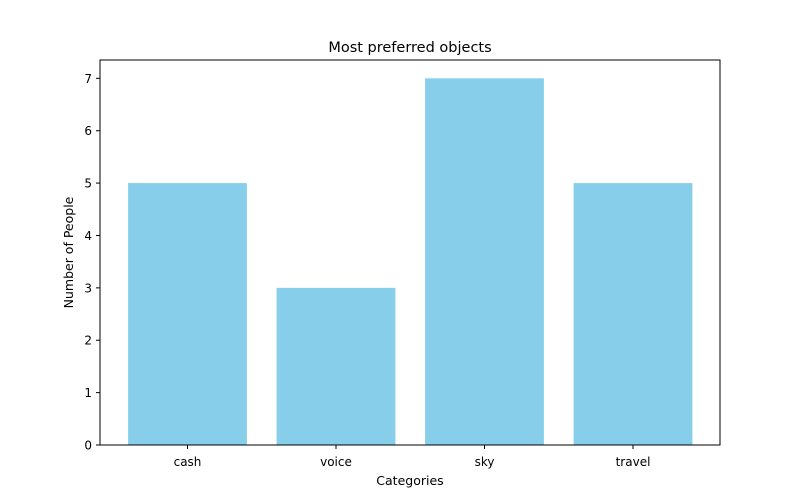 This screenshot has width=800, height=504. Describe the element at coordinates (88, 341) in the screenshot. I see `y-tick-label-2: 2` at that location.